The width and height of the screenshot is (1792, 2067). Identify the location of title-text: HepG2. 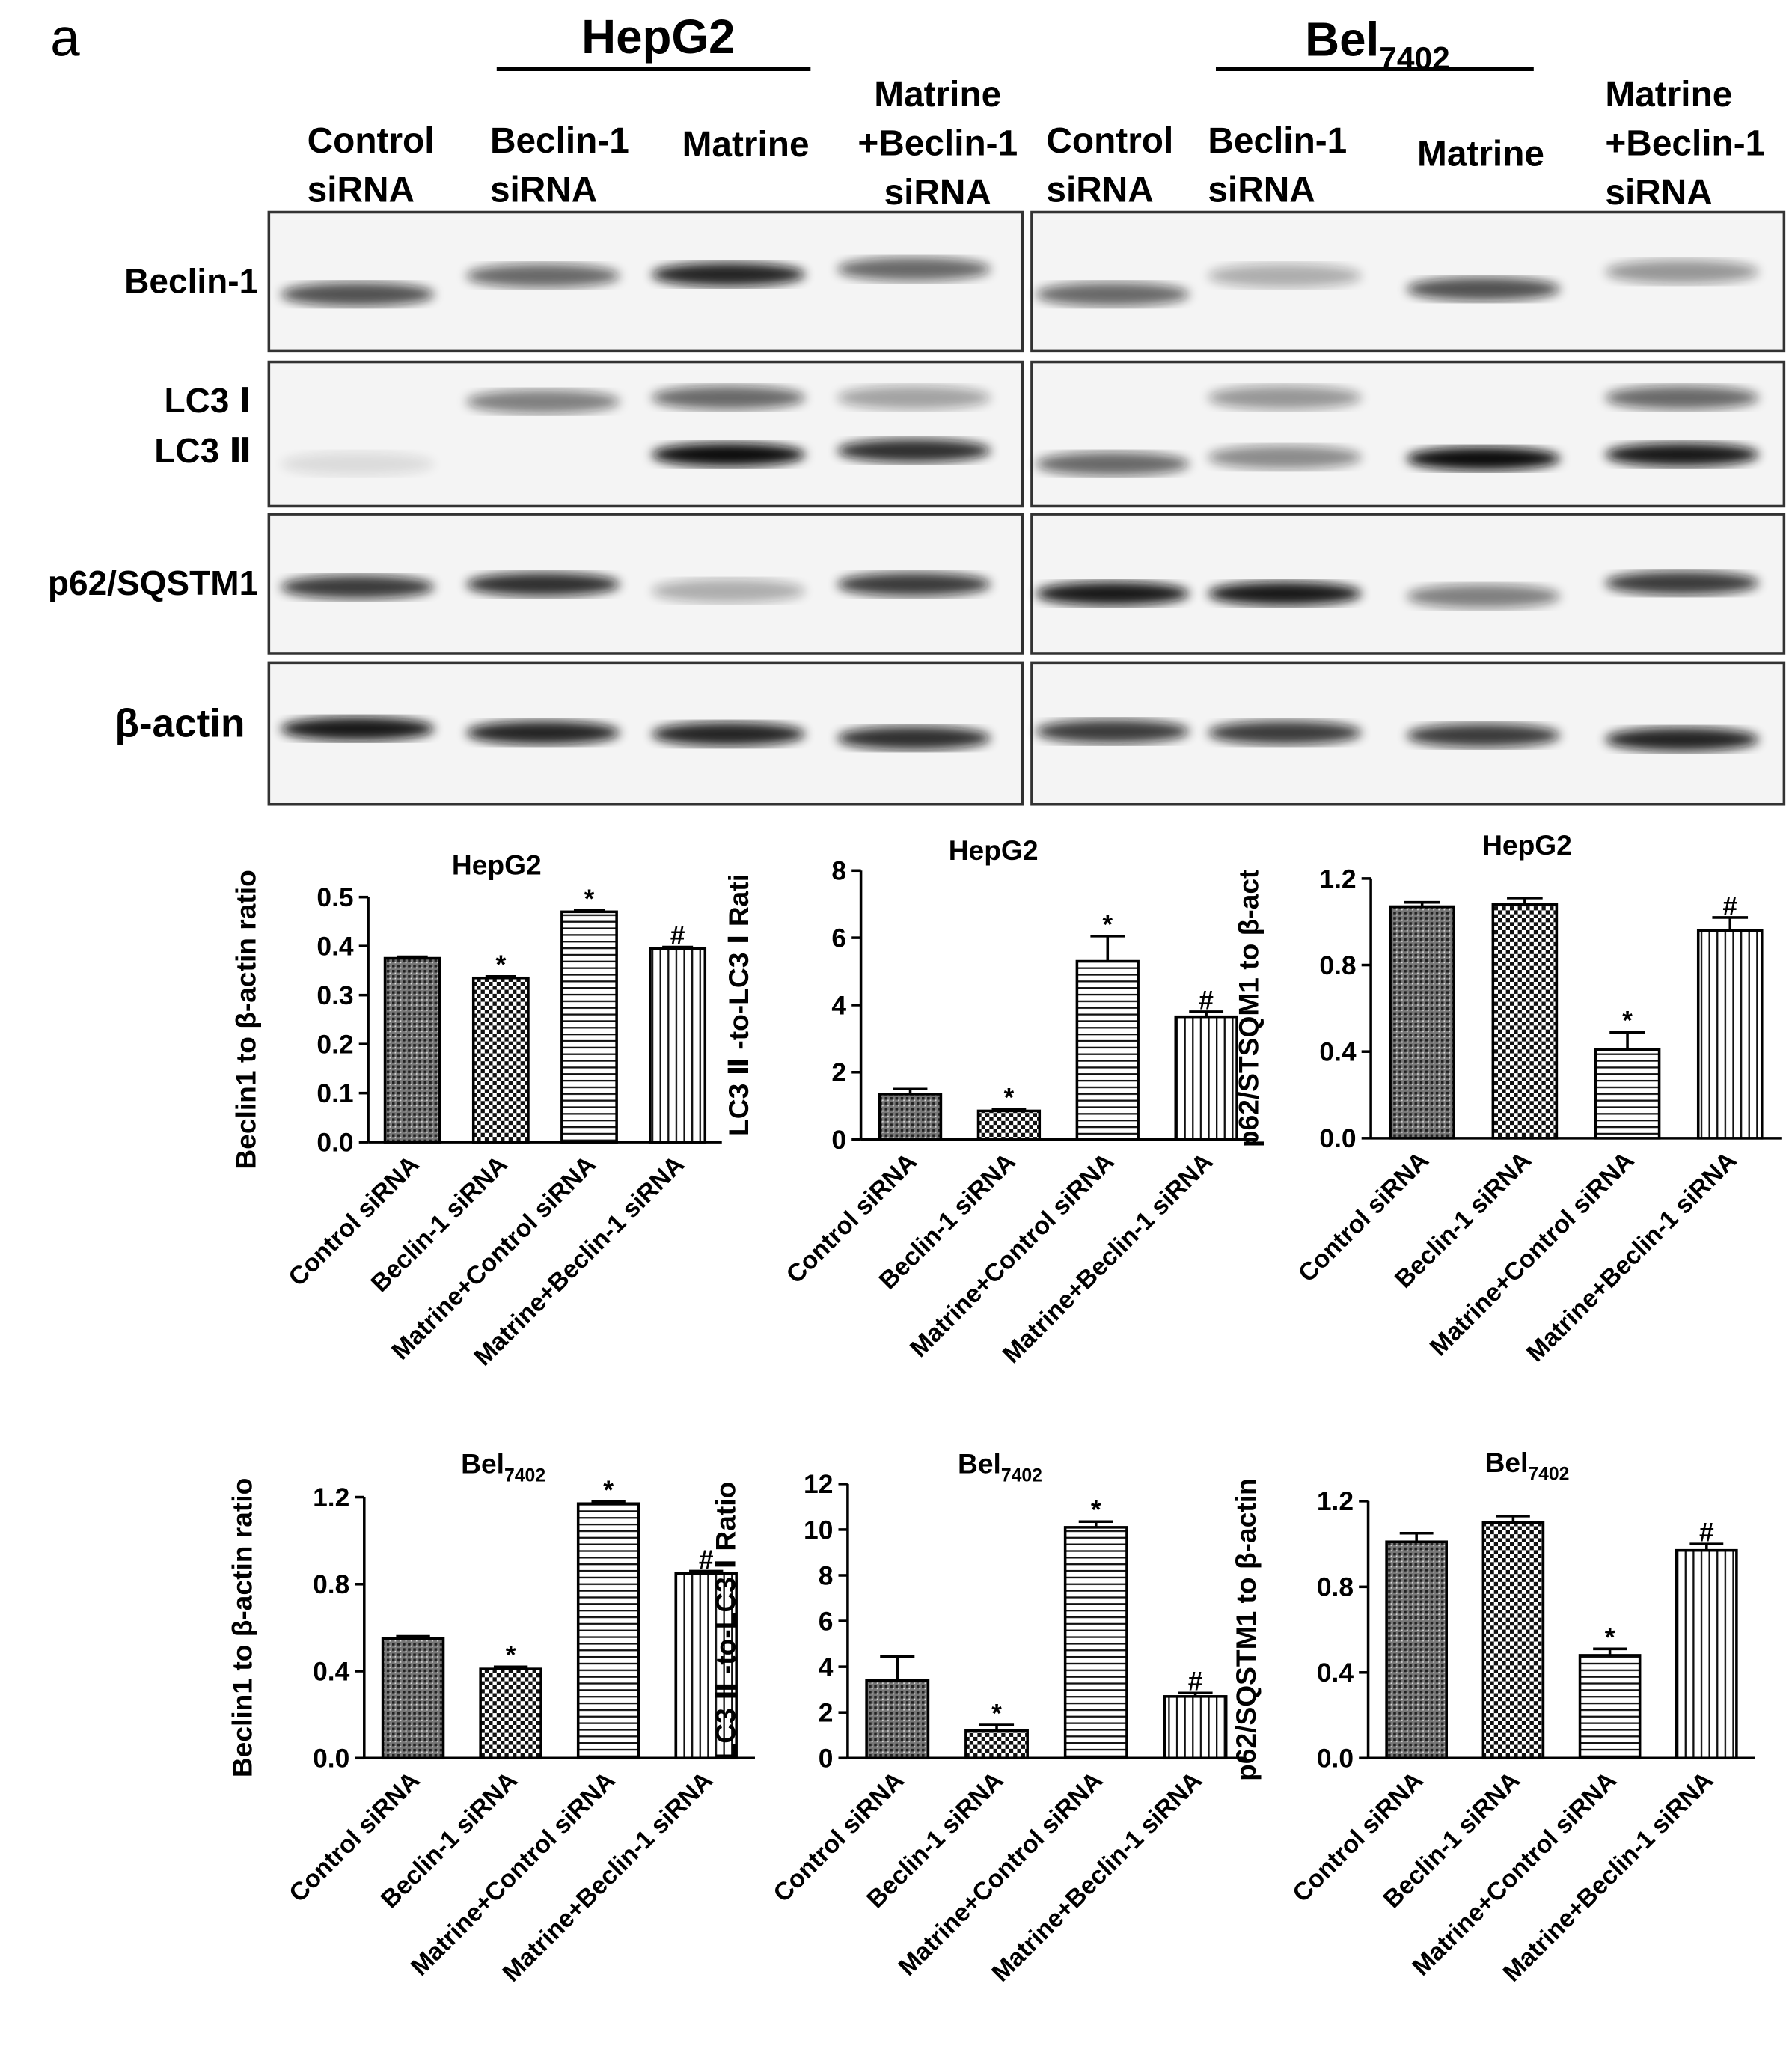
(497, 865).